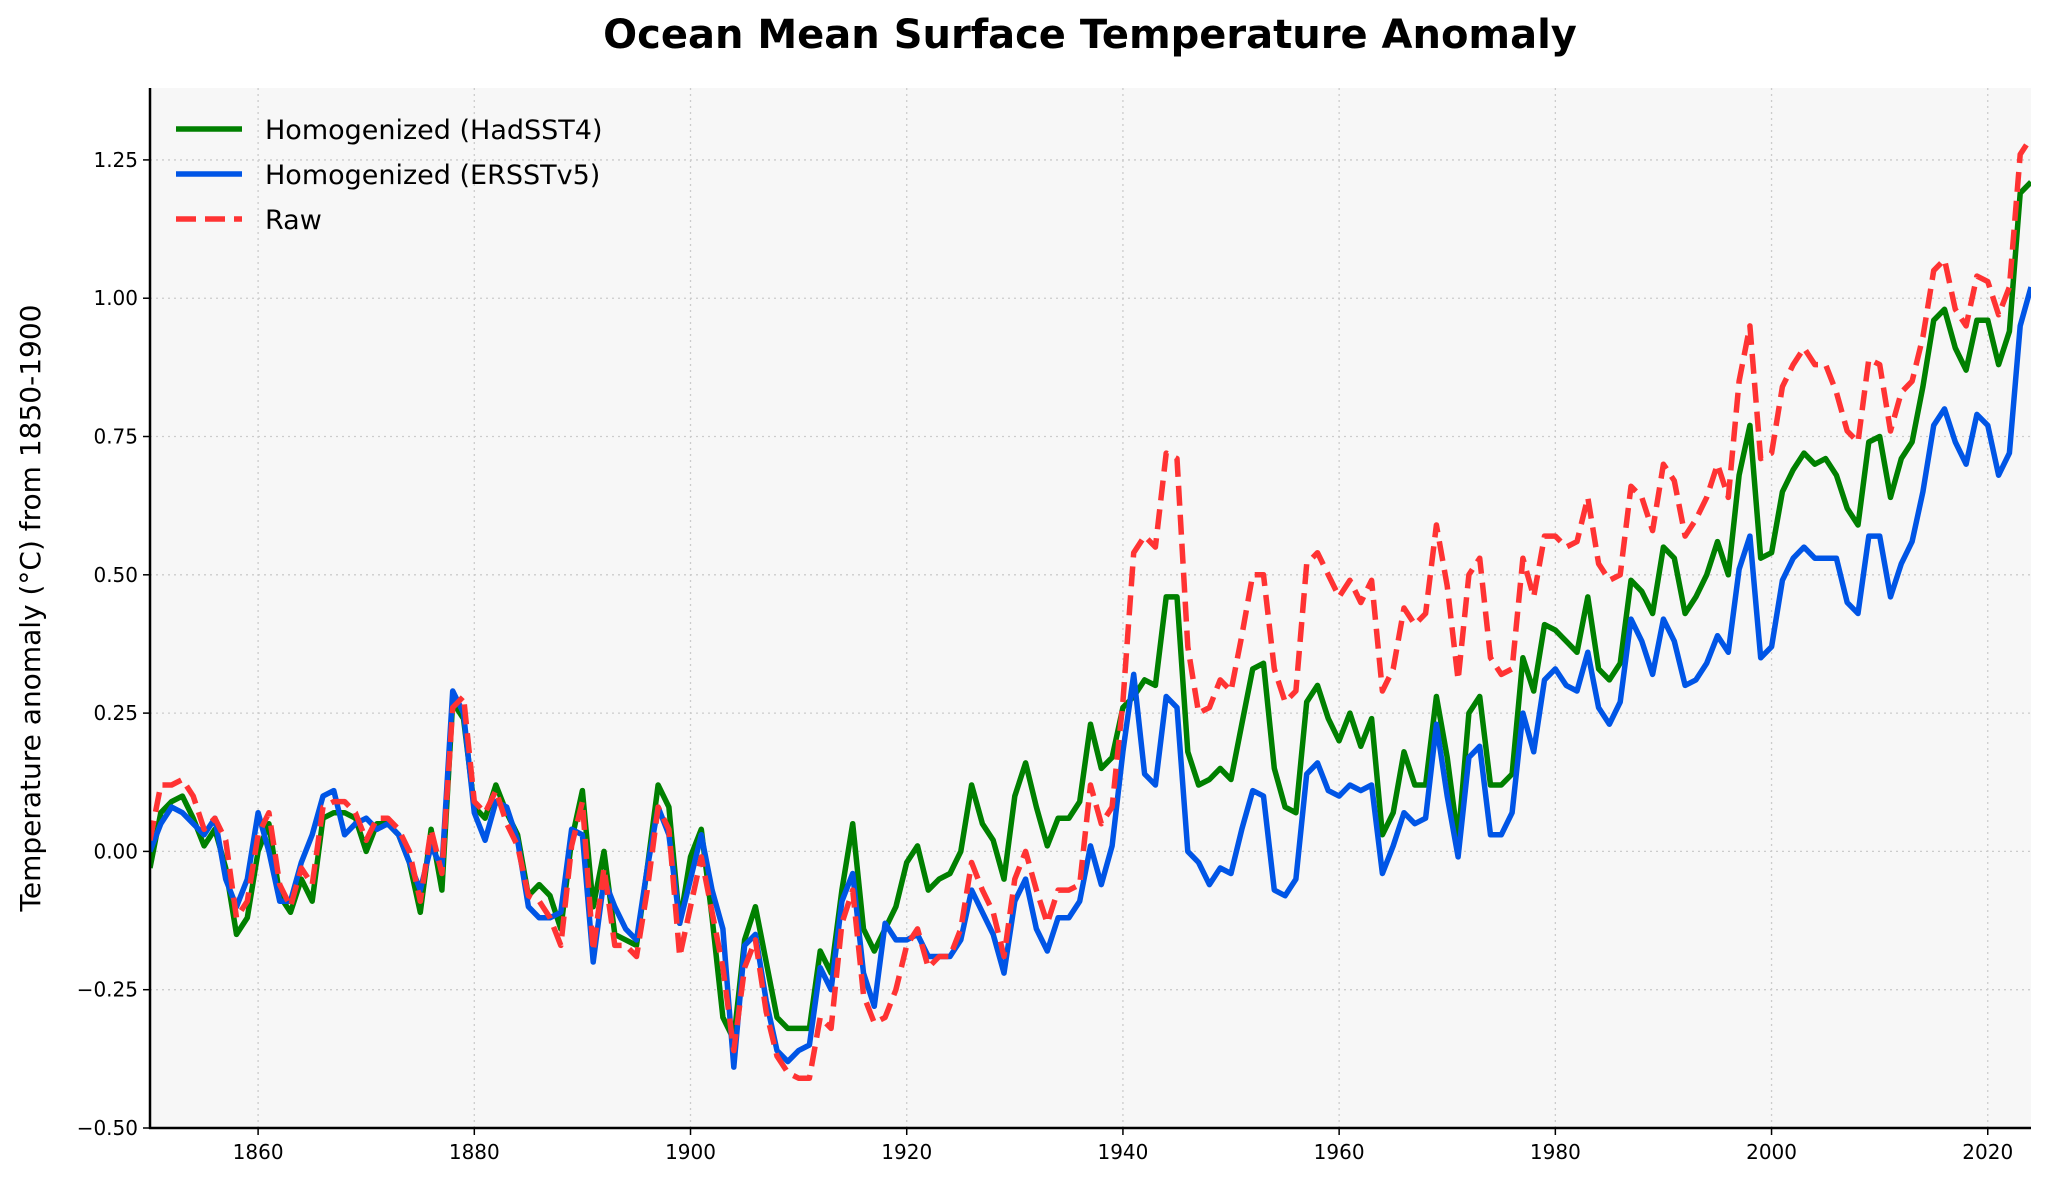 This screenshot has width=2048, height=1189. What do you see at coordinates (258, 1152) in the screenshot?
I see `x-tick-label: 1860` at bounding box center [258, 1152].